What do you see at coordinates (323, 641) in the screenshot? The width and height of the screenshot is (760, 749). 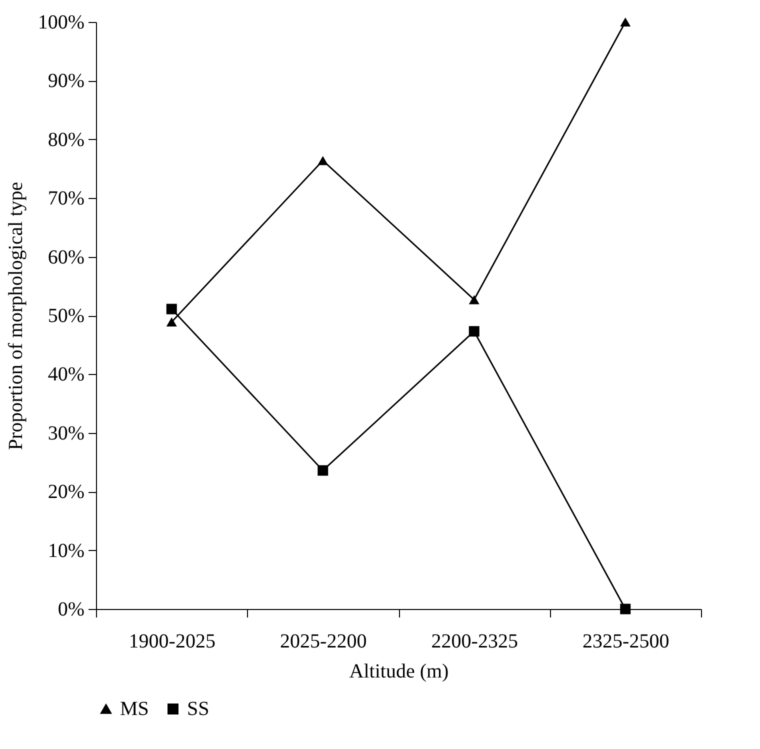 I see `x-tick-label: 2025-2200` at bounding box center [323, 641].